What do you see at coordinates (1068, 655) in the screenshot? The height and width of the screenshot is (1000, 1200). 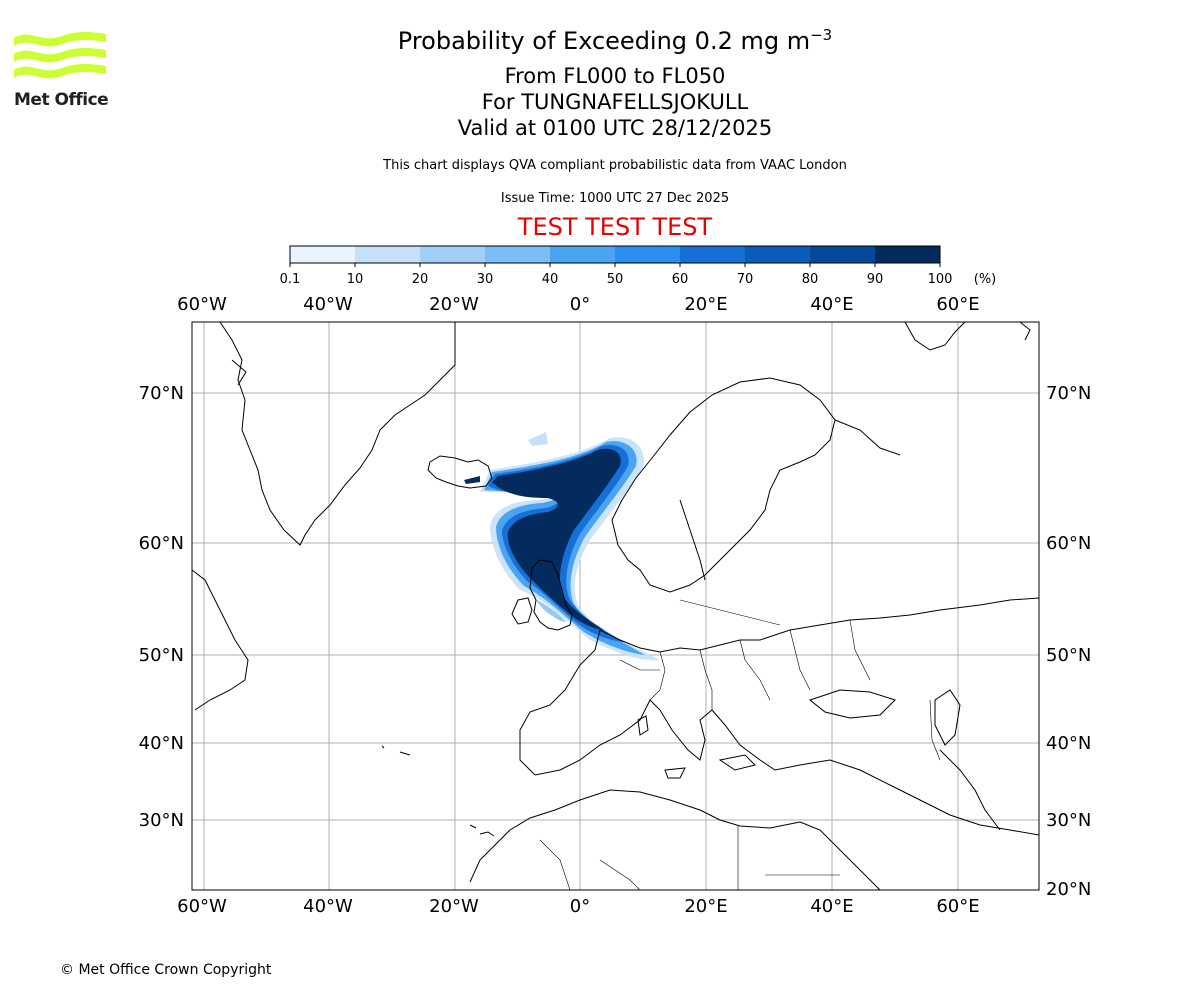 I see `lat-label-right: 50°N` at bounding box center [1068, 655].